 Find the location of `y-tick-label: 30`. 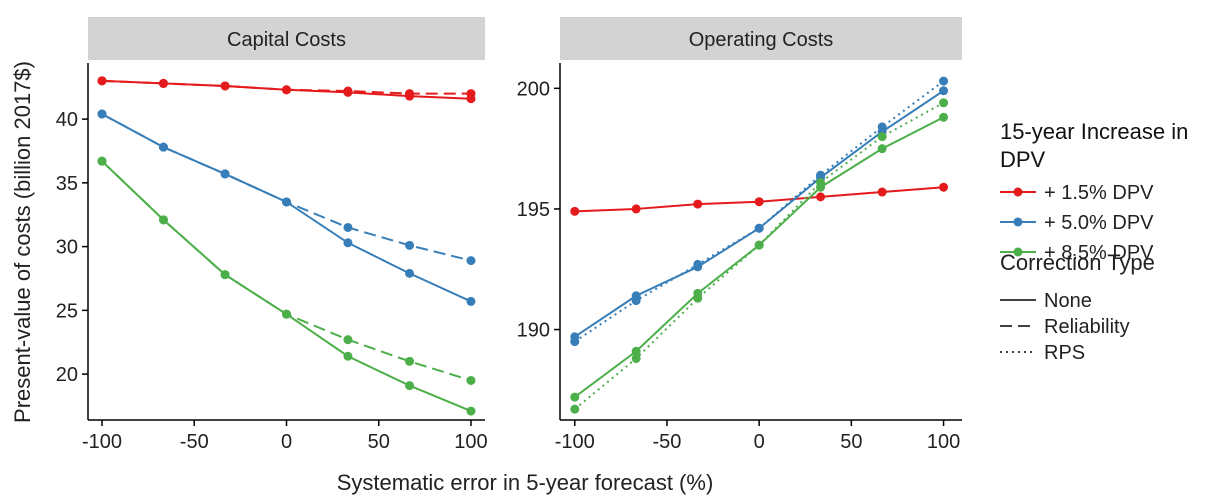

y-tick-label: 30 is located at coordinates (67, 248).